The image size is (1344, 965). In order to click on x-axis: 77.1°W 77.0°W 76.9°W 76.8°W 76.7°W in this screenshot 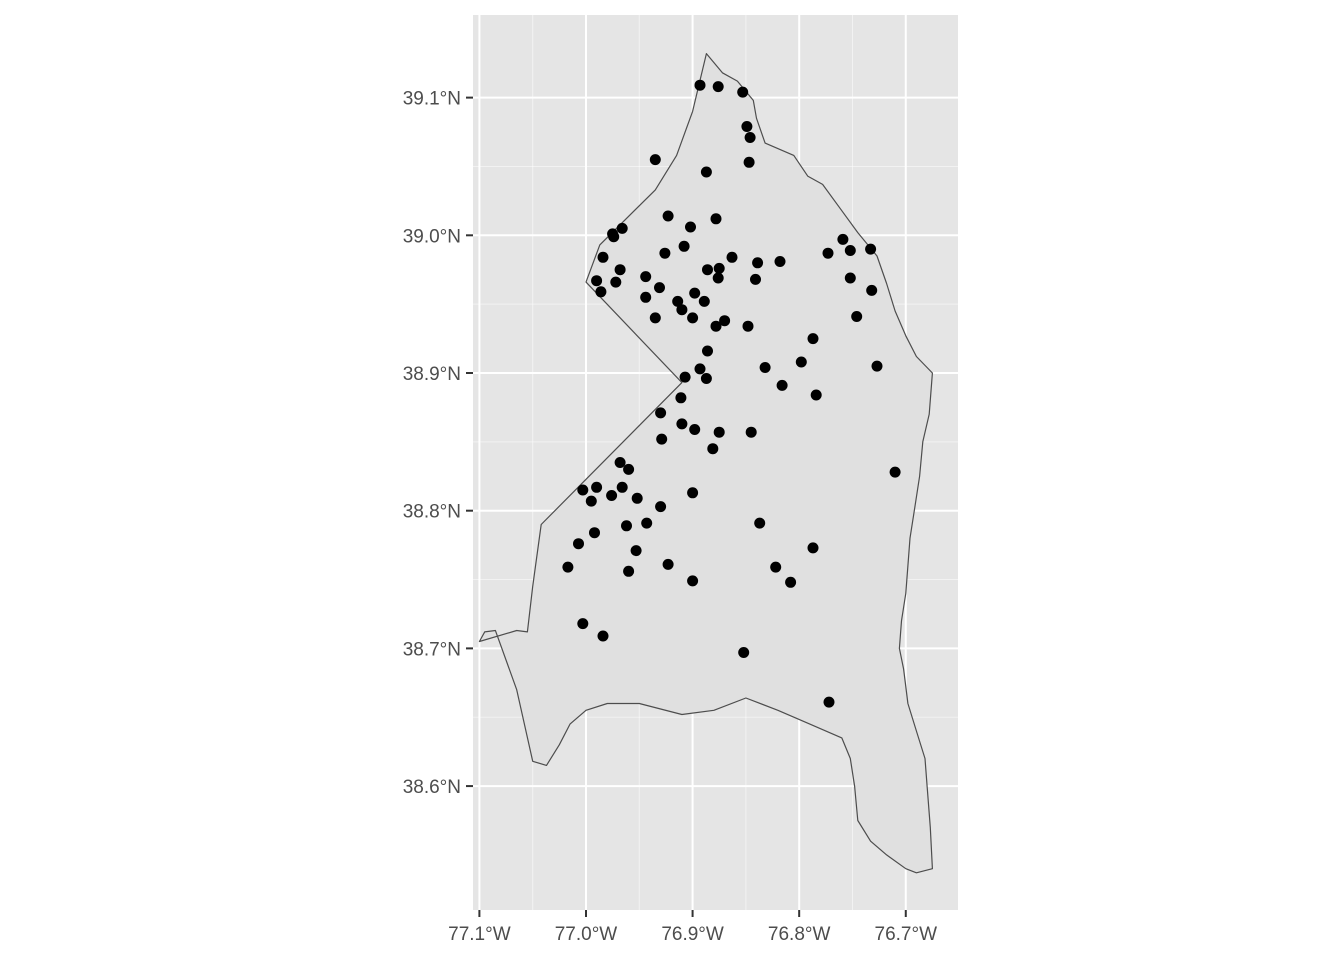, I will do `click(692, 927)`.